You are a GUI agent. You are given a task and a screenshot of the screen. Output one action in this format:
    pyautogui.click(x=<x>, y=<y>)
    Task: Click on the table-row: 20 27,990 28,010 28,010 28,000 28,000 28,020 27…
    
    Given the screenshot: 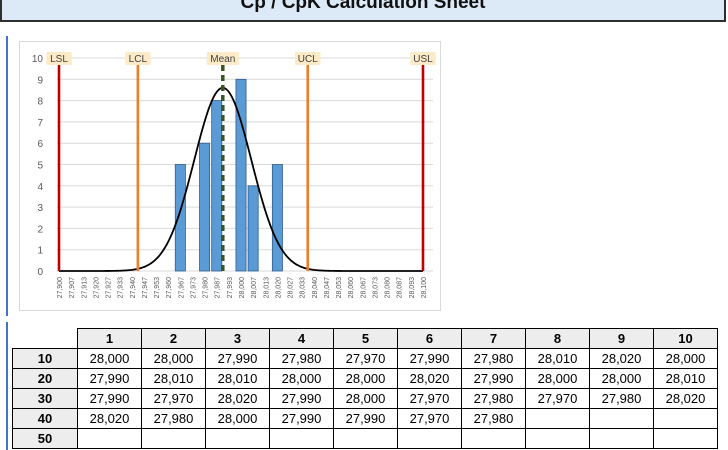 What is the action you would take?
    pyautogui.click(x=365, y=378)
    